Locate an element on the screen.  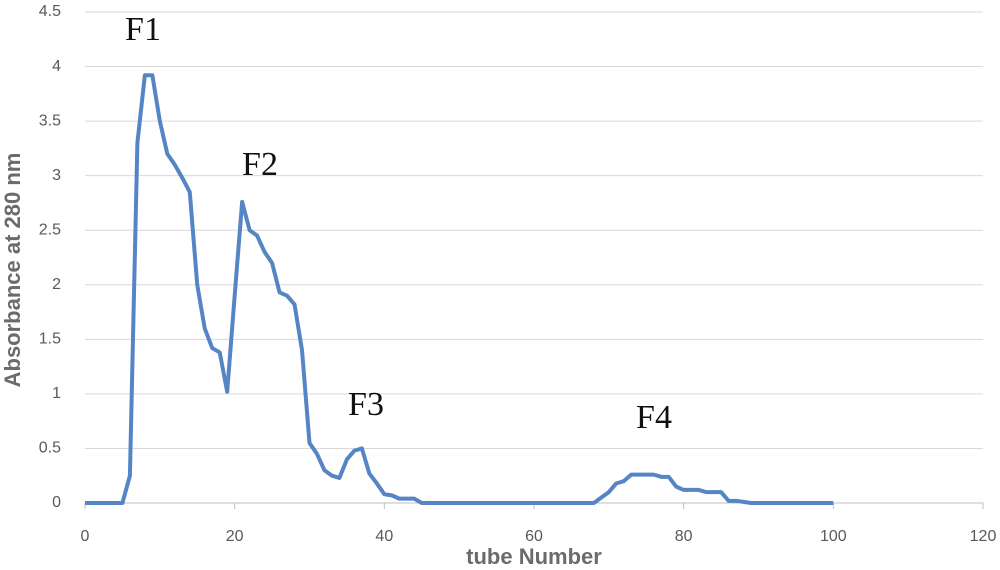
y-tick-label: 2.5 is located at coordinates (50, 229).